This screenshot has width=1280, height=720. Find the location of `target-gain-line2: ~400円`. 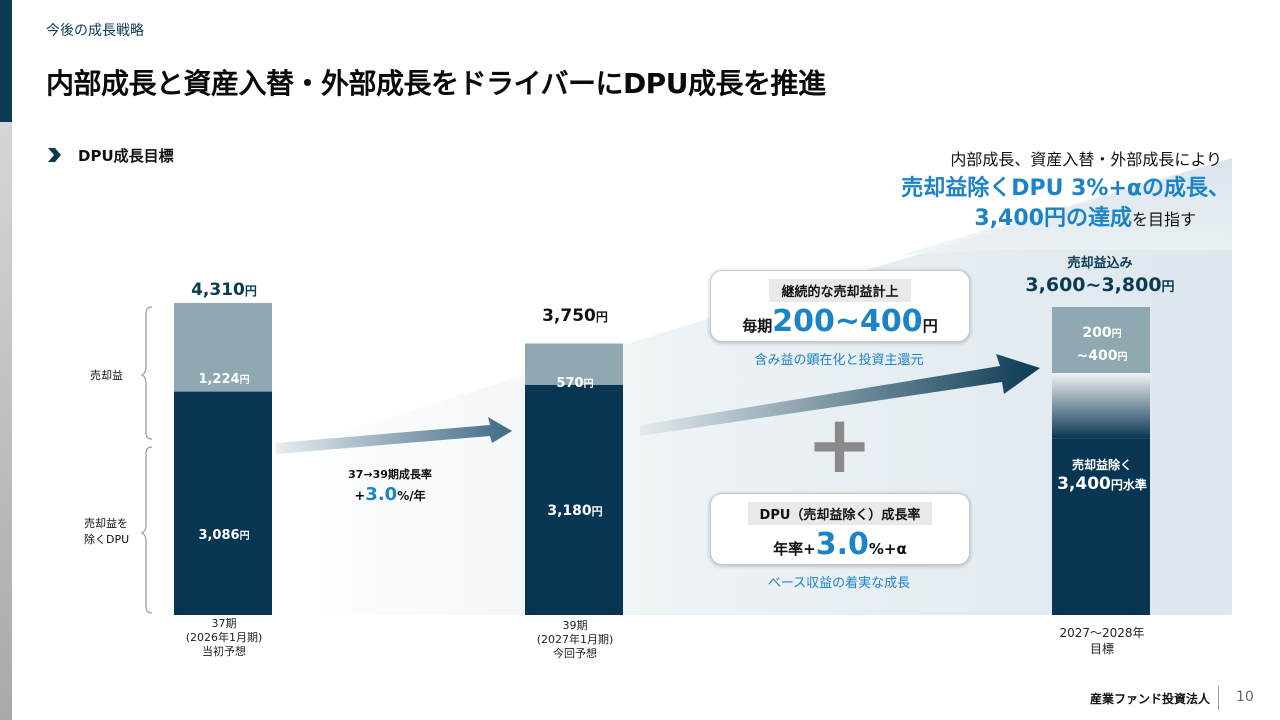

target-gain-line2: ~400円 is located at coordinates (1102, 356).